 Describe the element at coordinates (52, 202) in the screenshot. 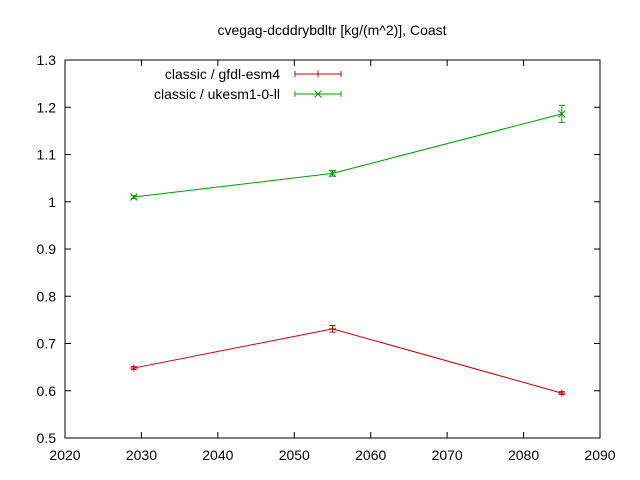

I see `y-tick-label: 1` at that location.